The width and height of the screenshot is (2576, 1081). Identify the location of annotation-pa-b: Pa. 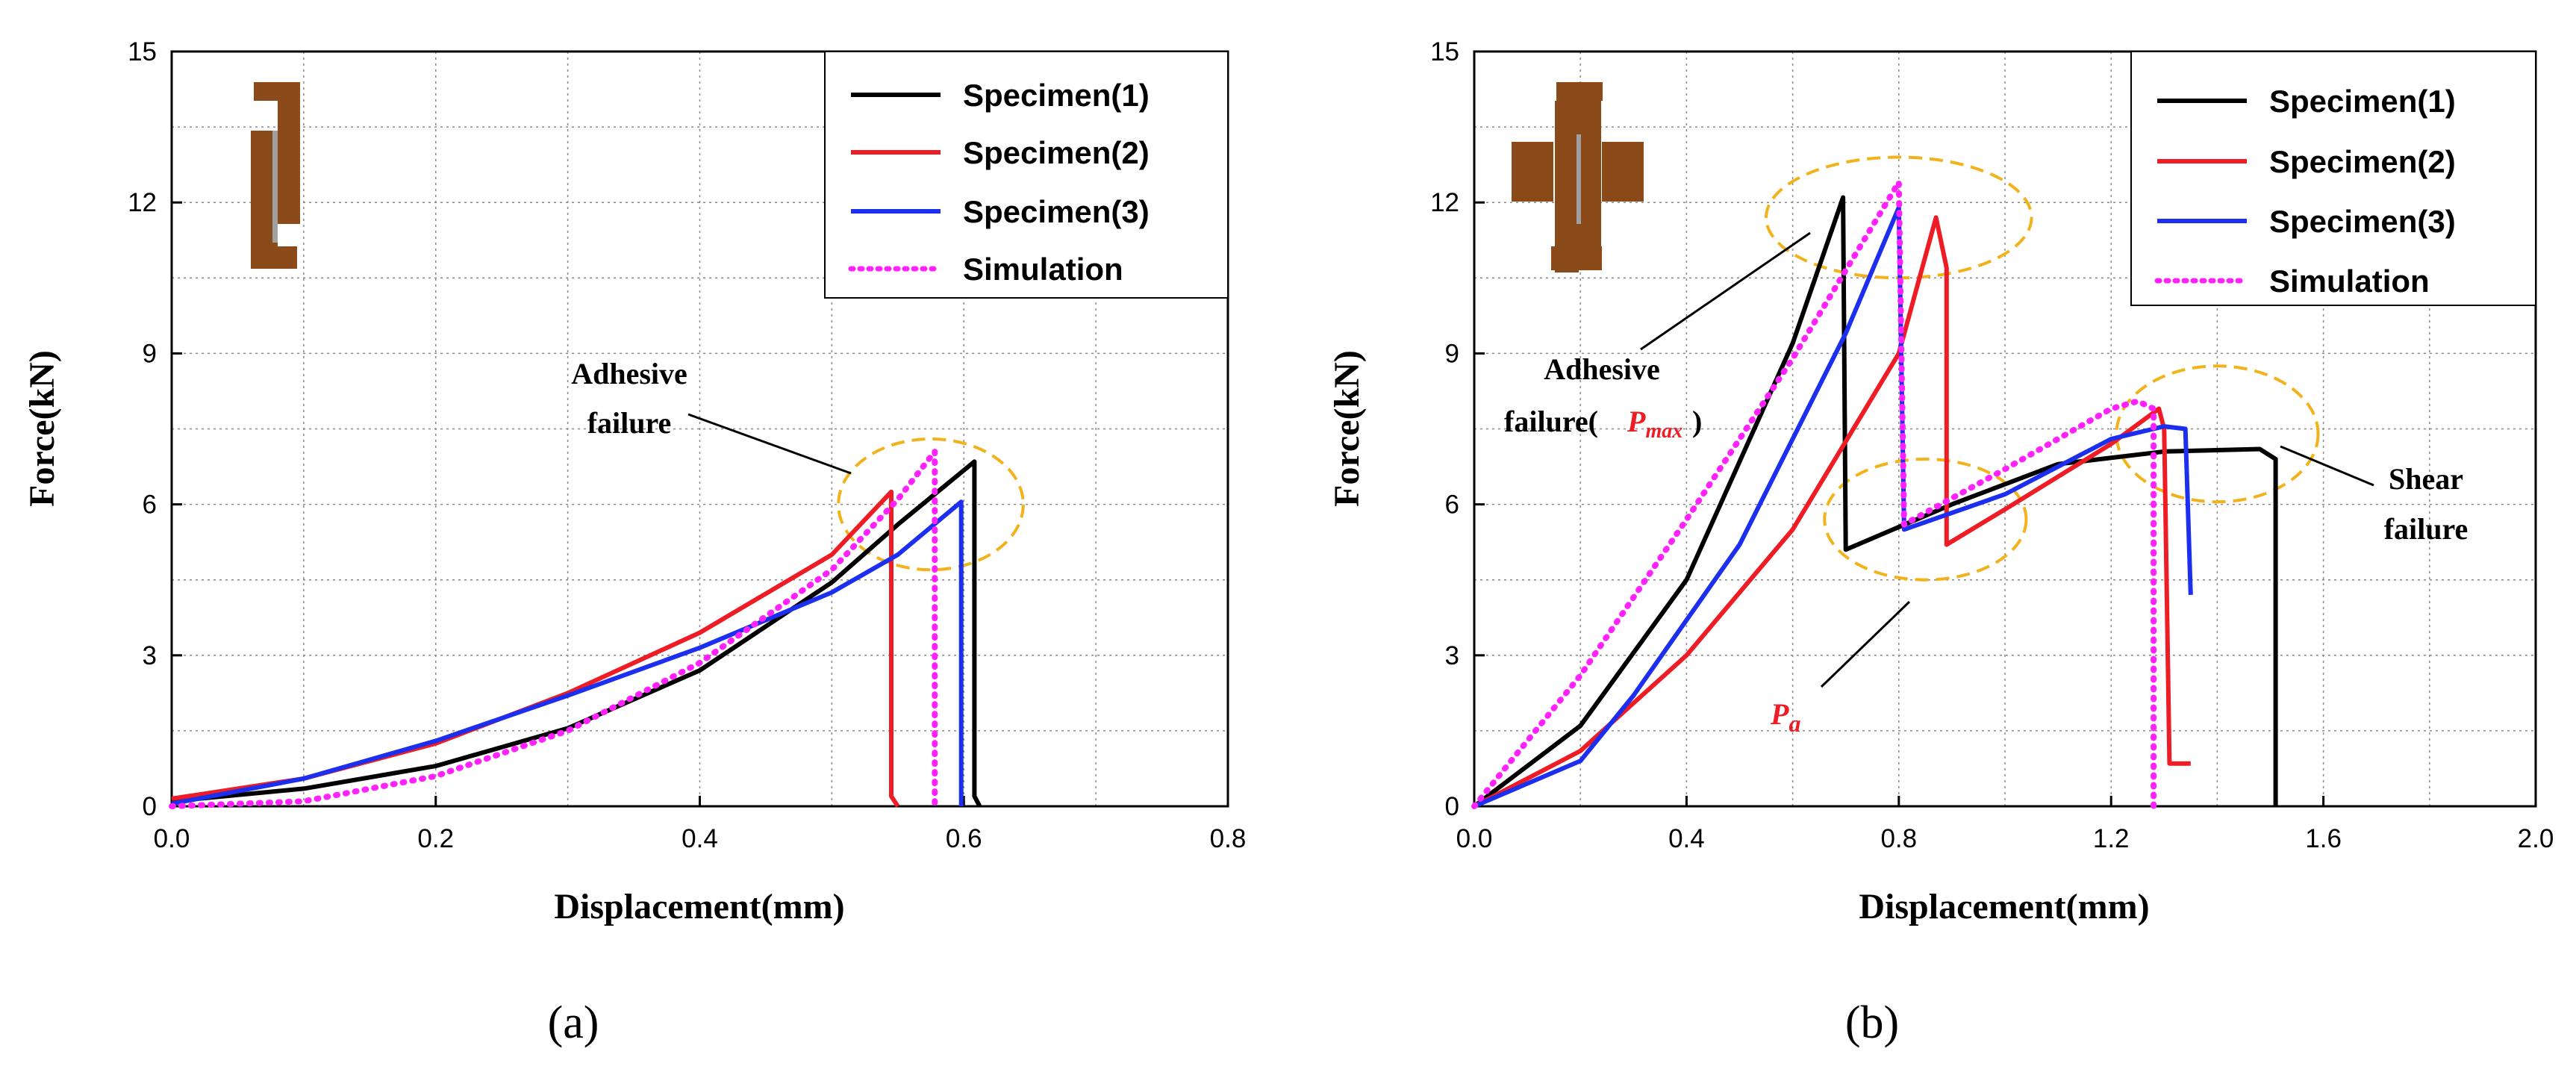
(1841, 668).